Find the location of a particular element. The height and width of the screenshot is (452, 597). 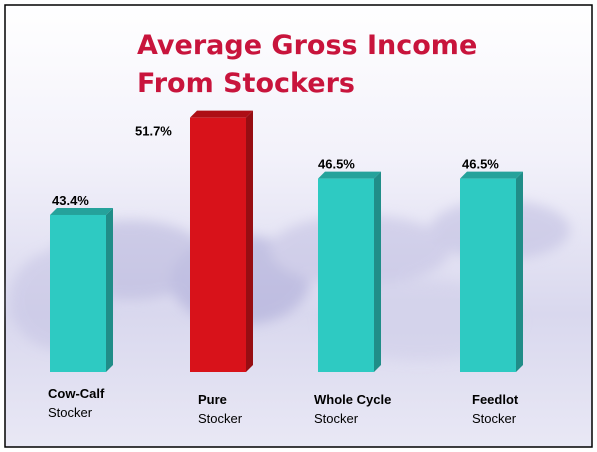

x-tick-label: Cow-Calf is located at coordinates (76, 393).